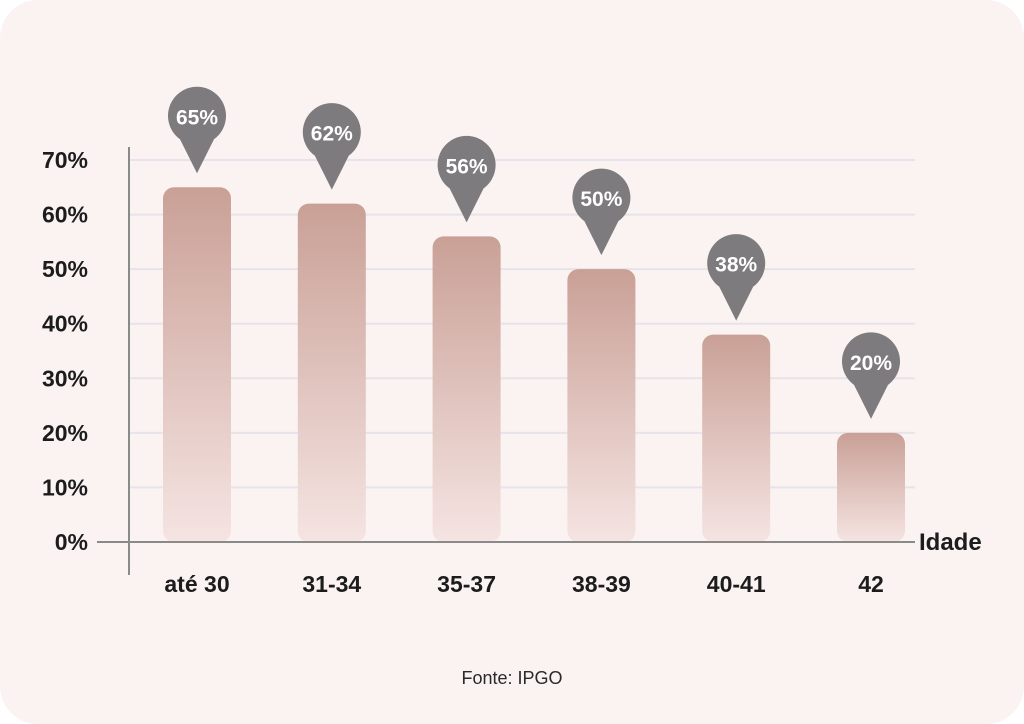 The width and height of the screenshot is (1024, 724). Describe the element at coordinates (466, 584) in the screenshot. I see `x-tick-label: 35-37` at that location.